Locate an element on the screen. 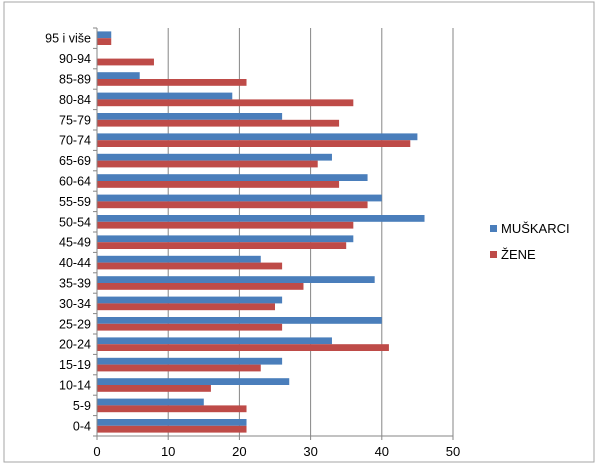  y-tick-label: 60-64 is located at coordinates (75, 182).